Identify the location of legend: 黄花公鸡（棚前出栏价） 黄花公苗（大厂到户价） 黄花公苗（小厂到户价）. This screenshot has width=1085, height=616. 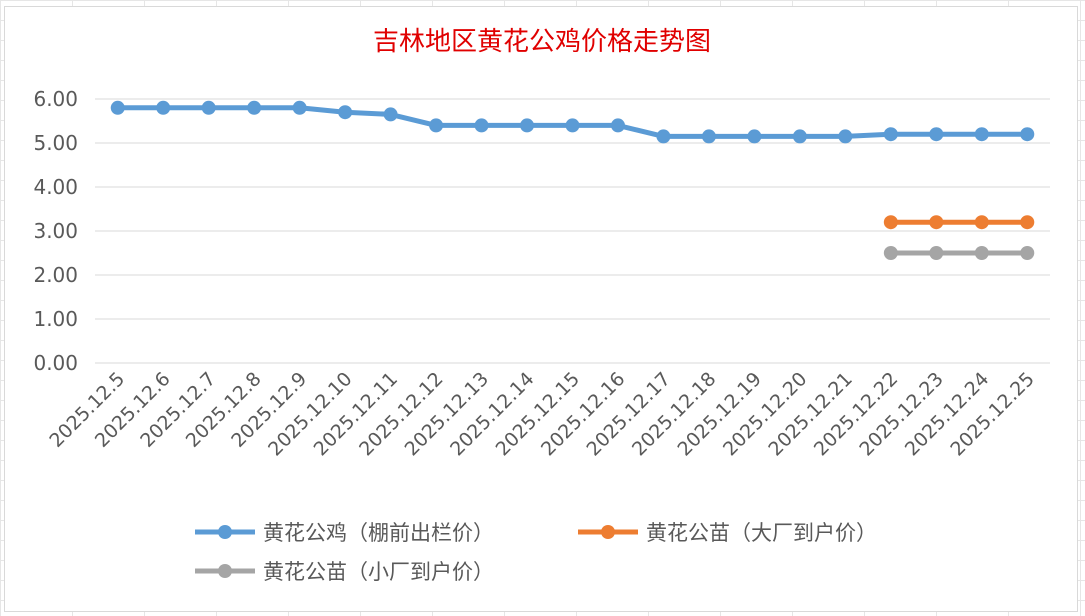
(536, 552).